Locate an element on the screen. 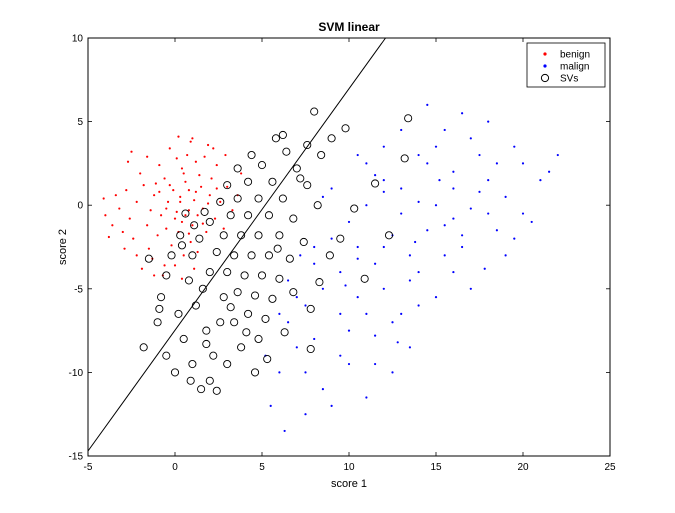  x-tick-label: 10 is located at coordinates (349, 467).